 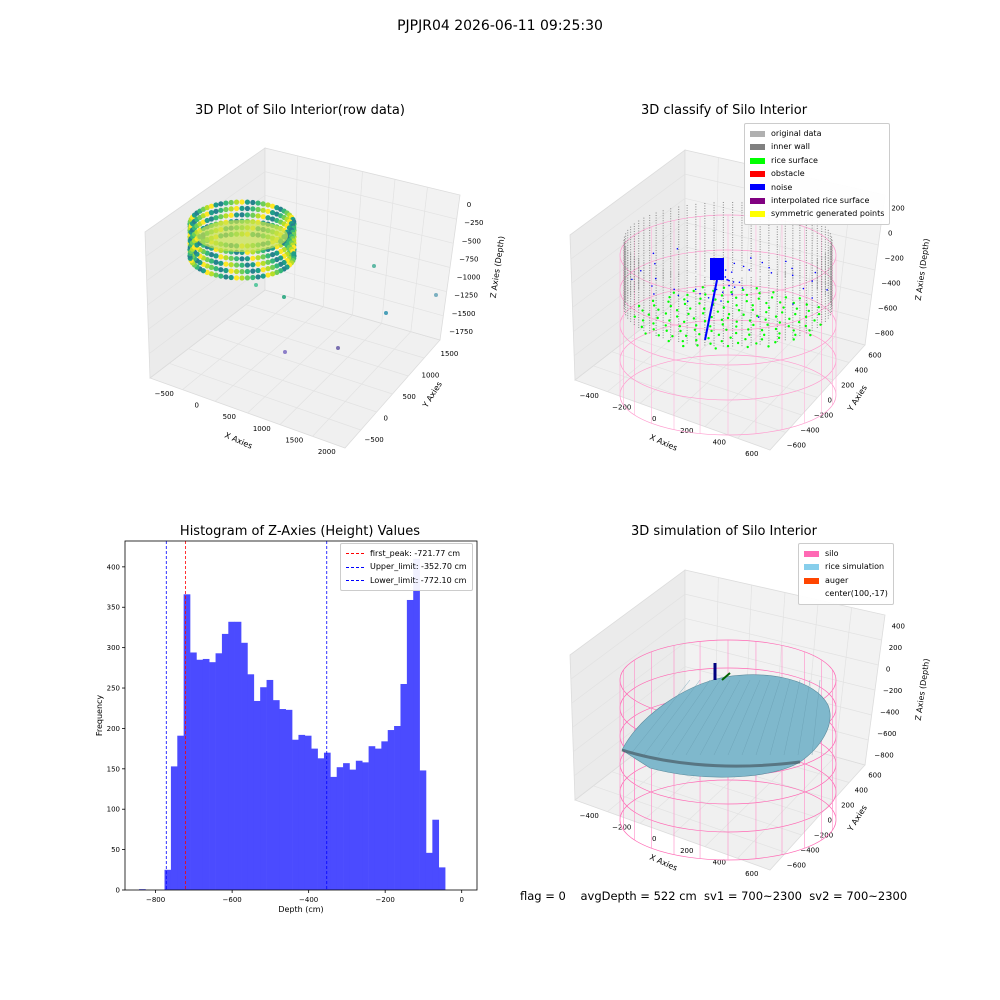 I want to click on simulation-y-tick-label: 0, so click(x=830, y=821).